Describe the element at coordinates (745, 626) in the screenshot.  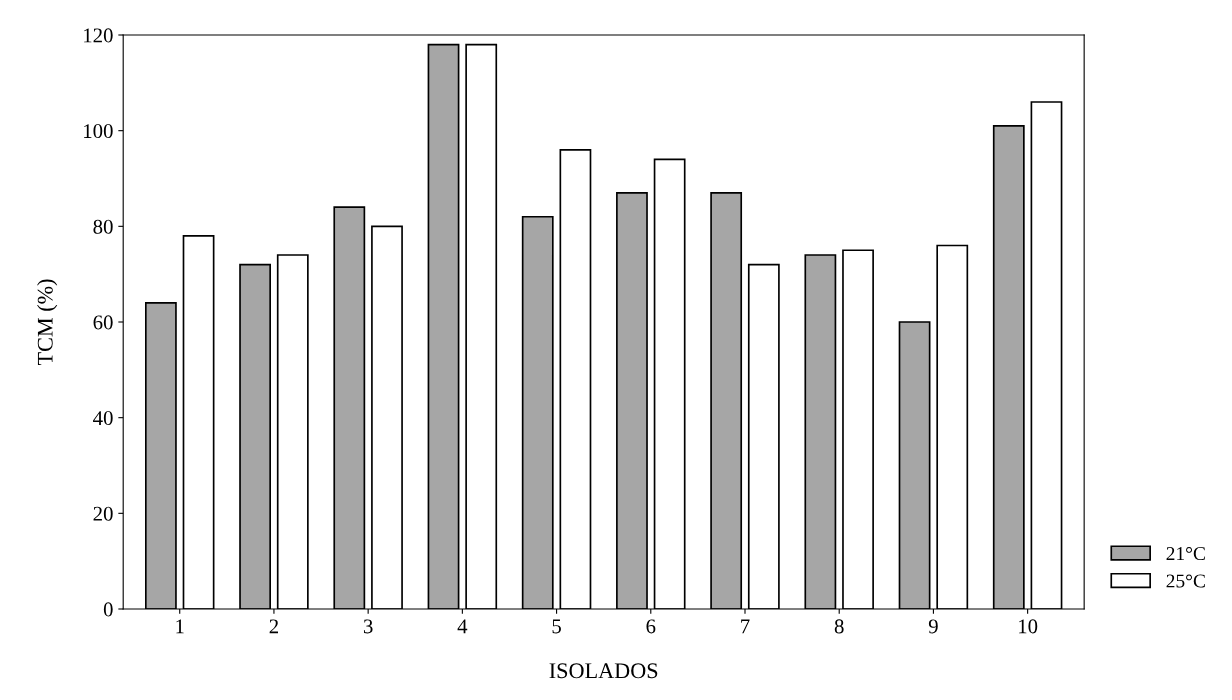
I see `x-tick-label: 7` at that location.